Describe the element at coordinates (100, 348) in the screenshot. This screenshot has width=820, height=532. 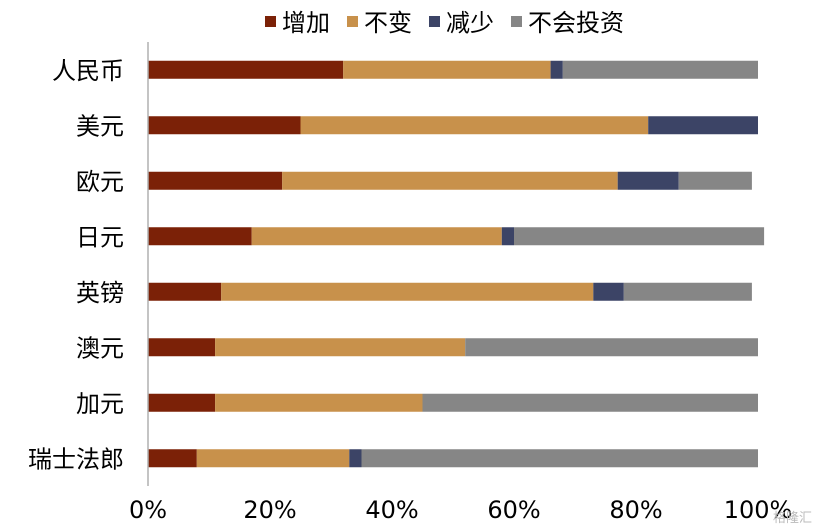
I see `category-label: 澳元` at that location.